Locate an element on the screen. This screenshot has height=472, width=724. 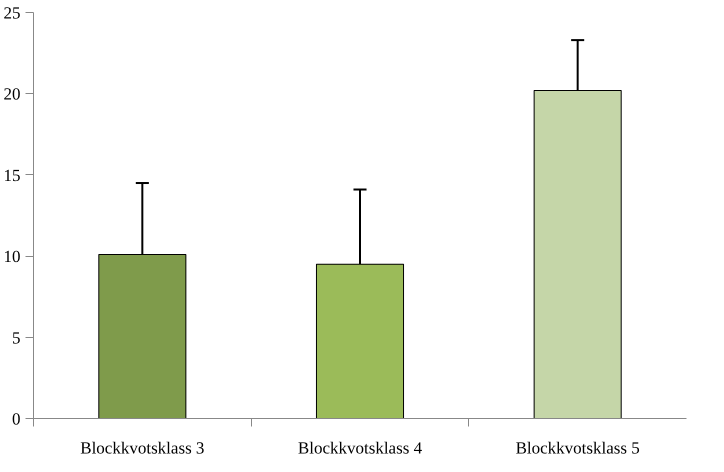
y-tick-label: 5 is located at coordinates (16, 338).